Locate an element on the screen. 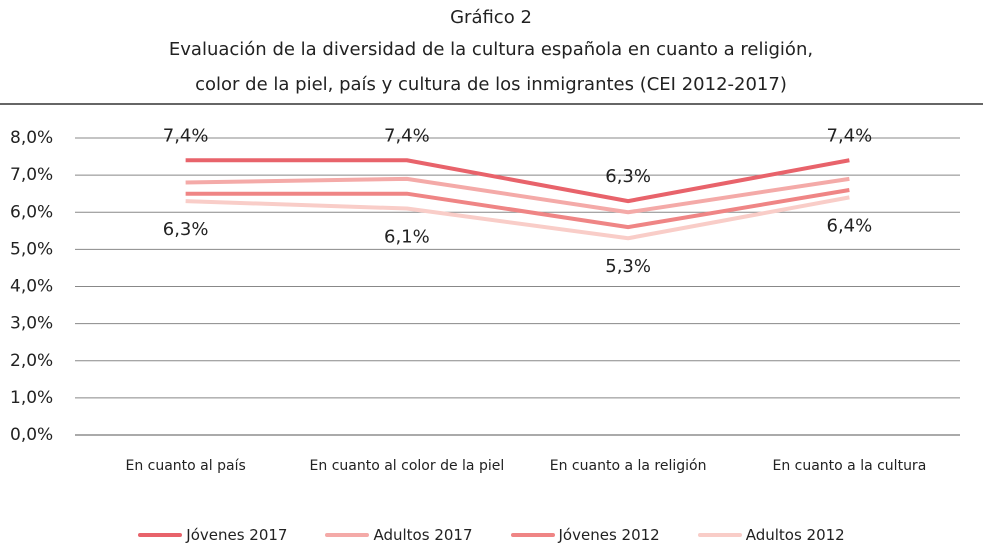 Image resolution: width=983 pixels, height=544 pixels. legend-label: Adultos 2017 is located at coordinates (423, 535).